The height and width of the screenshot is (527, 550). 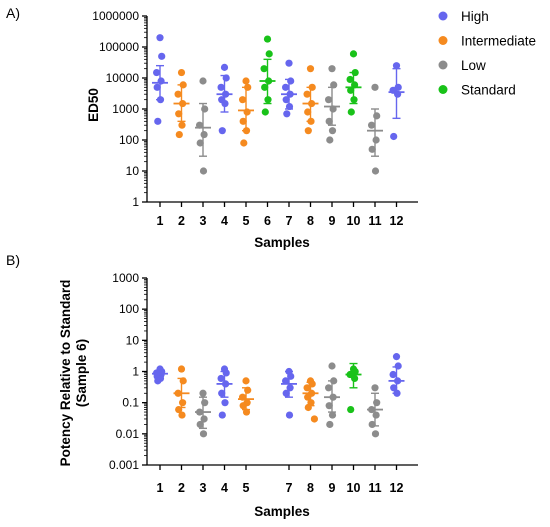 I want to click on panel-a-xtick-label: 10, so click(x=354, y=221).